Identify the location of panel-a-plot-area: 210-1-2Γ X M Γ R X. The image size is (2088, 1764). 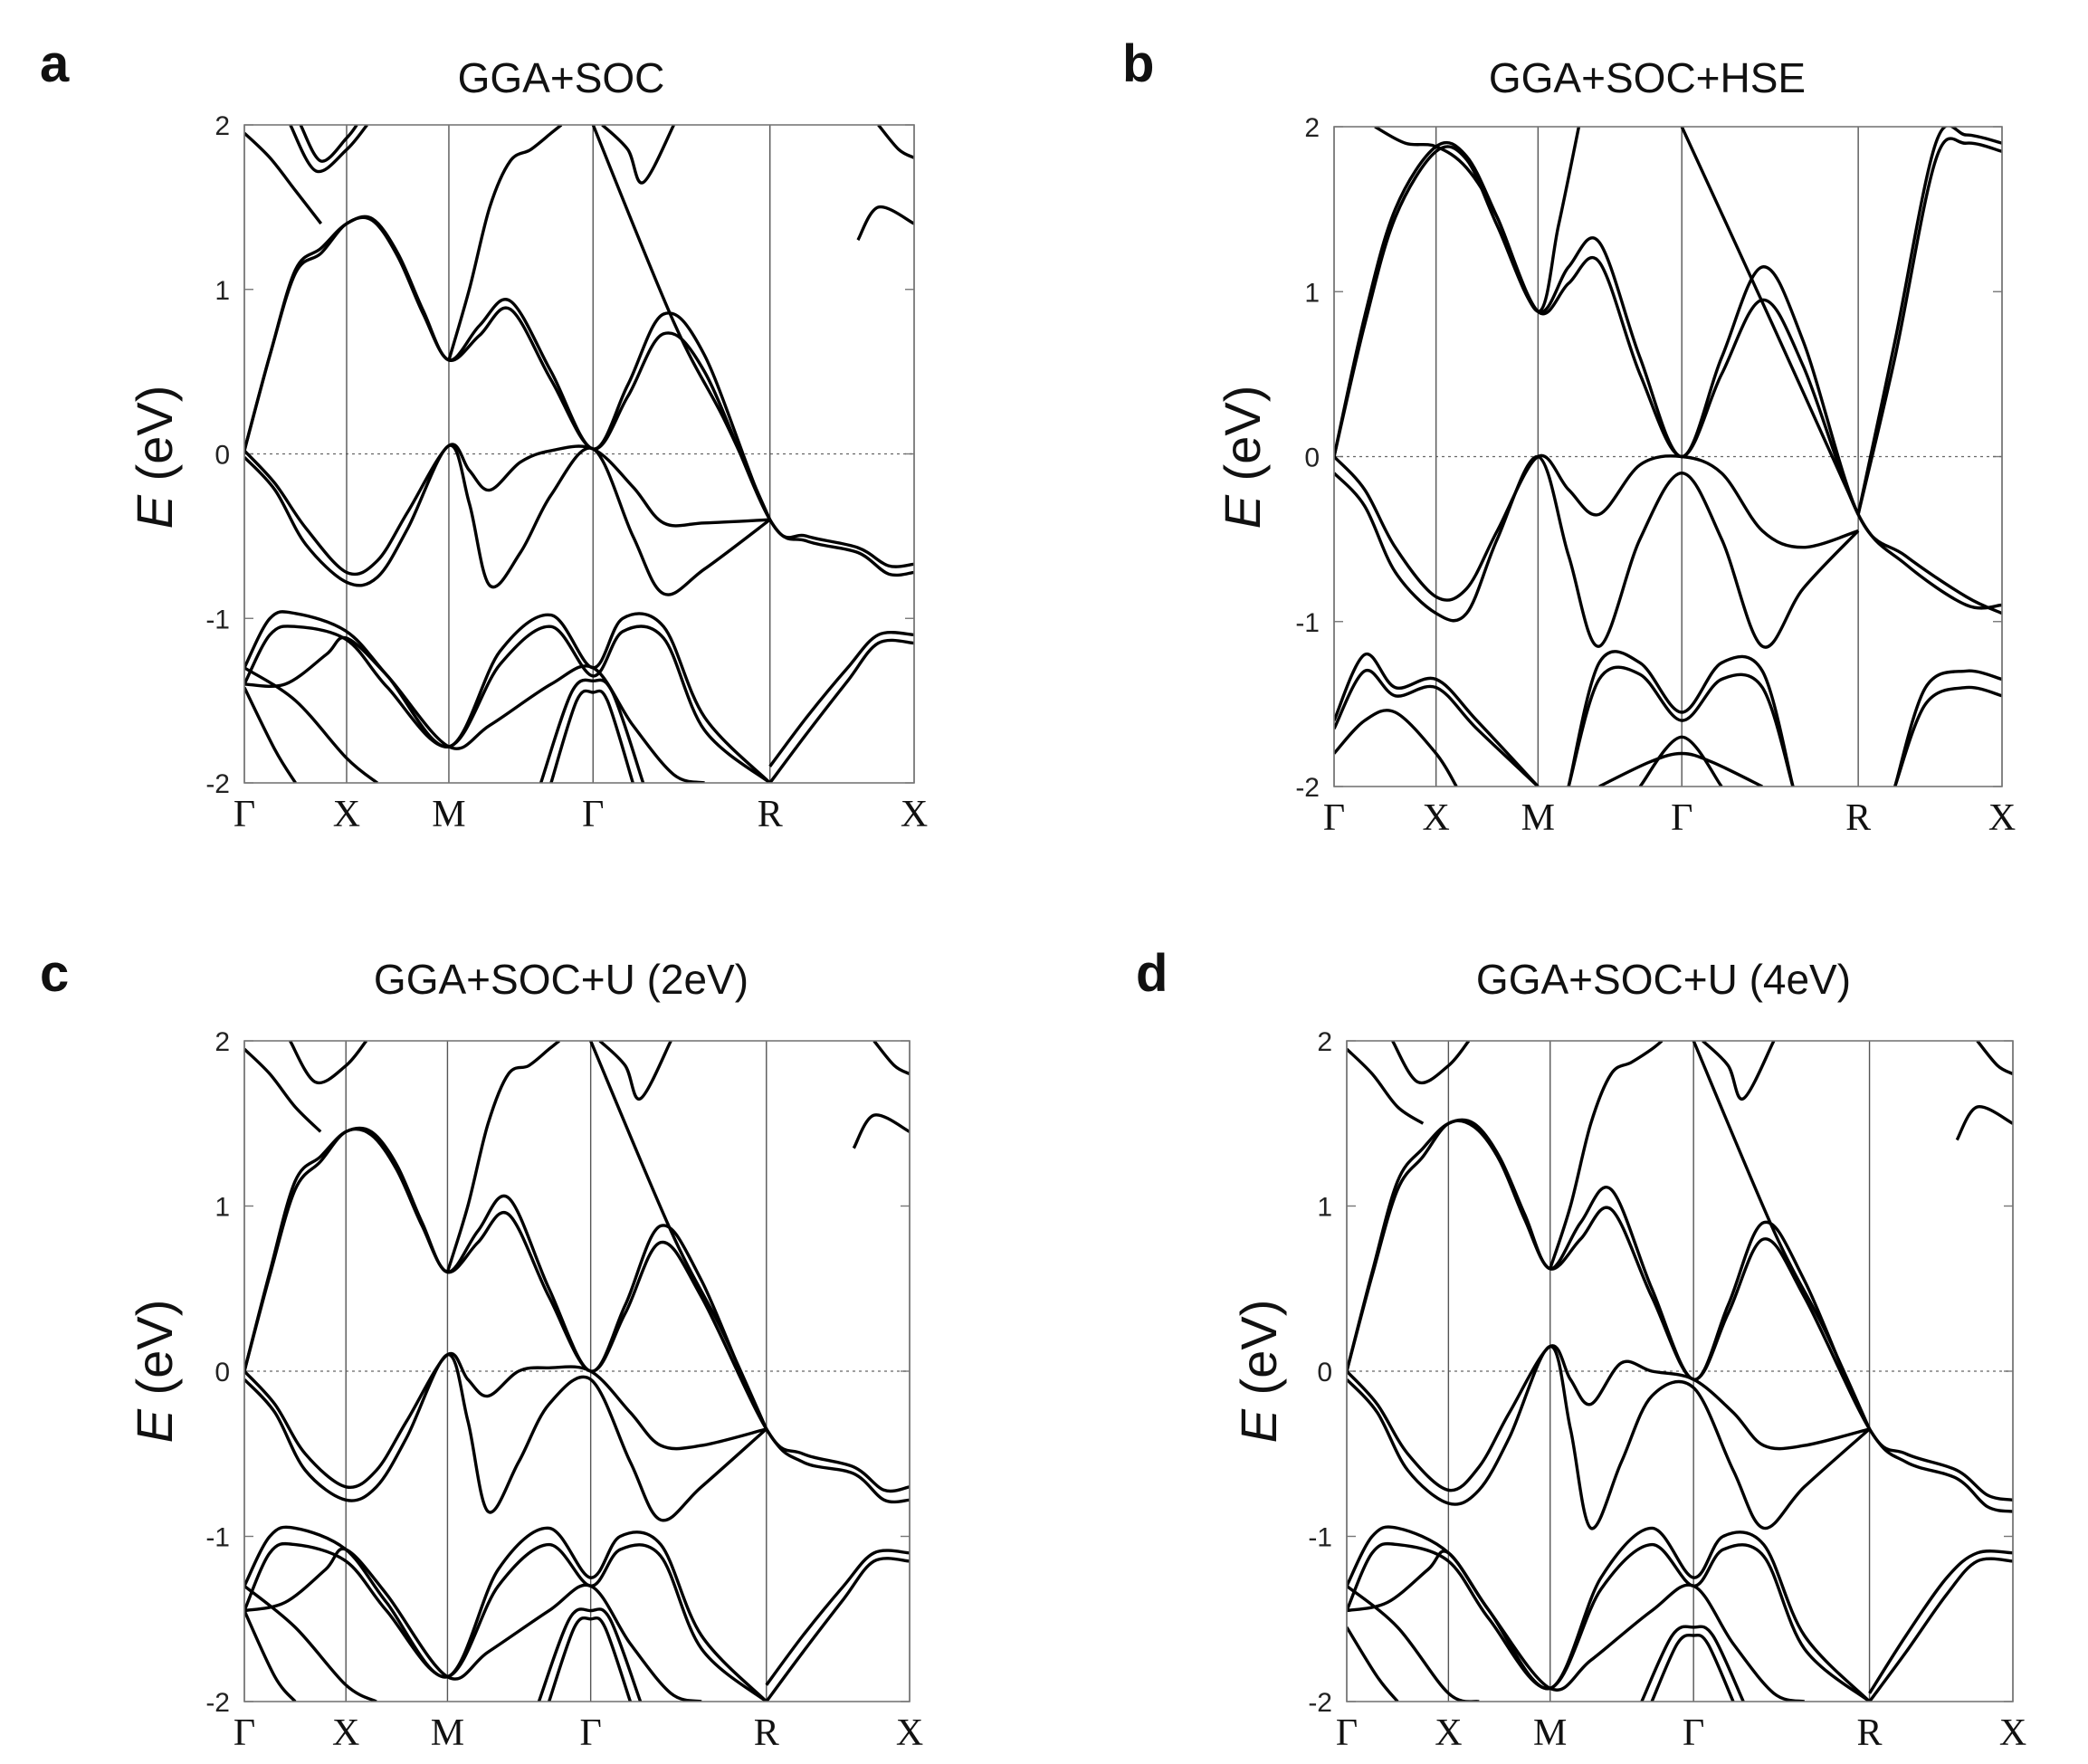
(566, 473).